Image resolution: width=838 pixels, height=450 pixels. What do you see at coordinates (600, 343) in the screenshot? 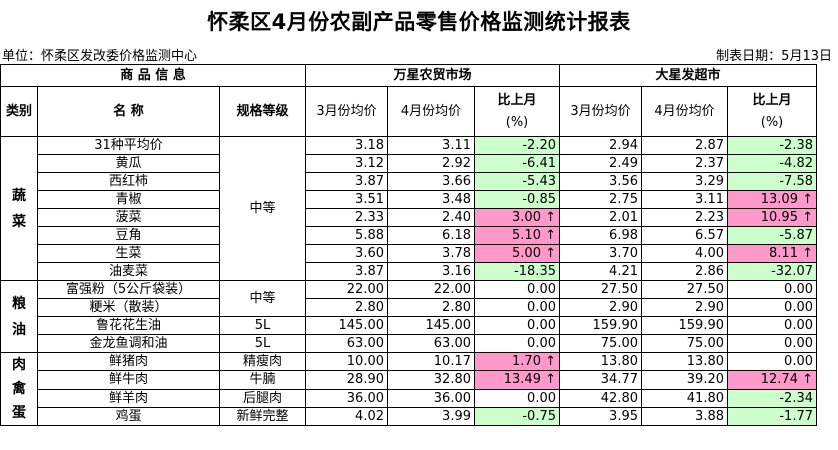
I see `b-mar: 75.00` at bounding box center [600, 343].